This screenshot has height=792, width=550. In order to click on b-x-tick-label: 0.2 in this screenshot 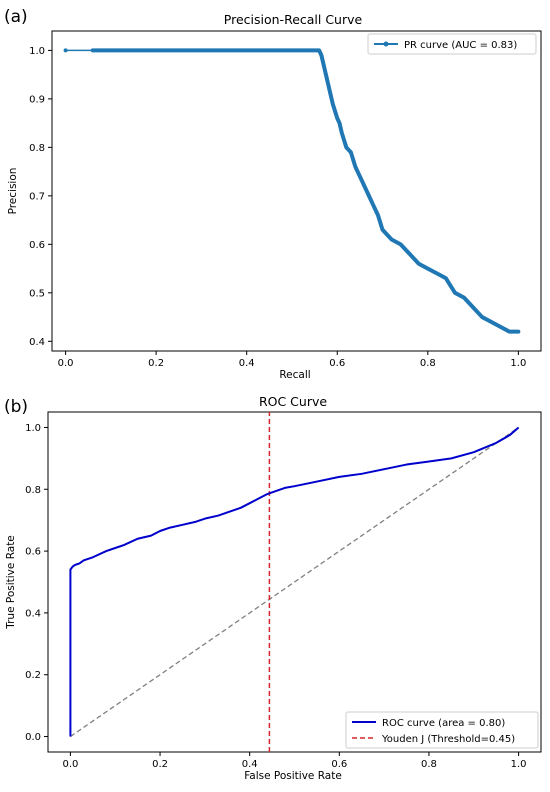, I will do `click(160, 764)`.